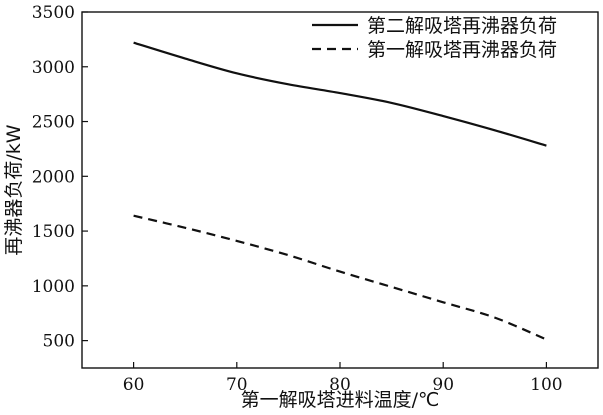 This screenshot has height=415, width=603. I want to click on y-tick-label: 3000, so click(53, 68).